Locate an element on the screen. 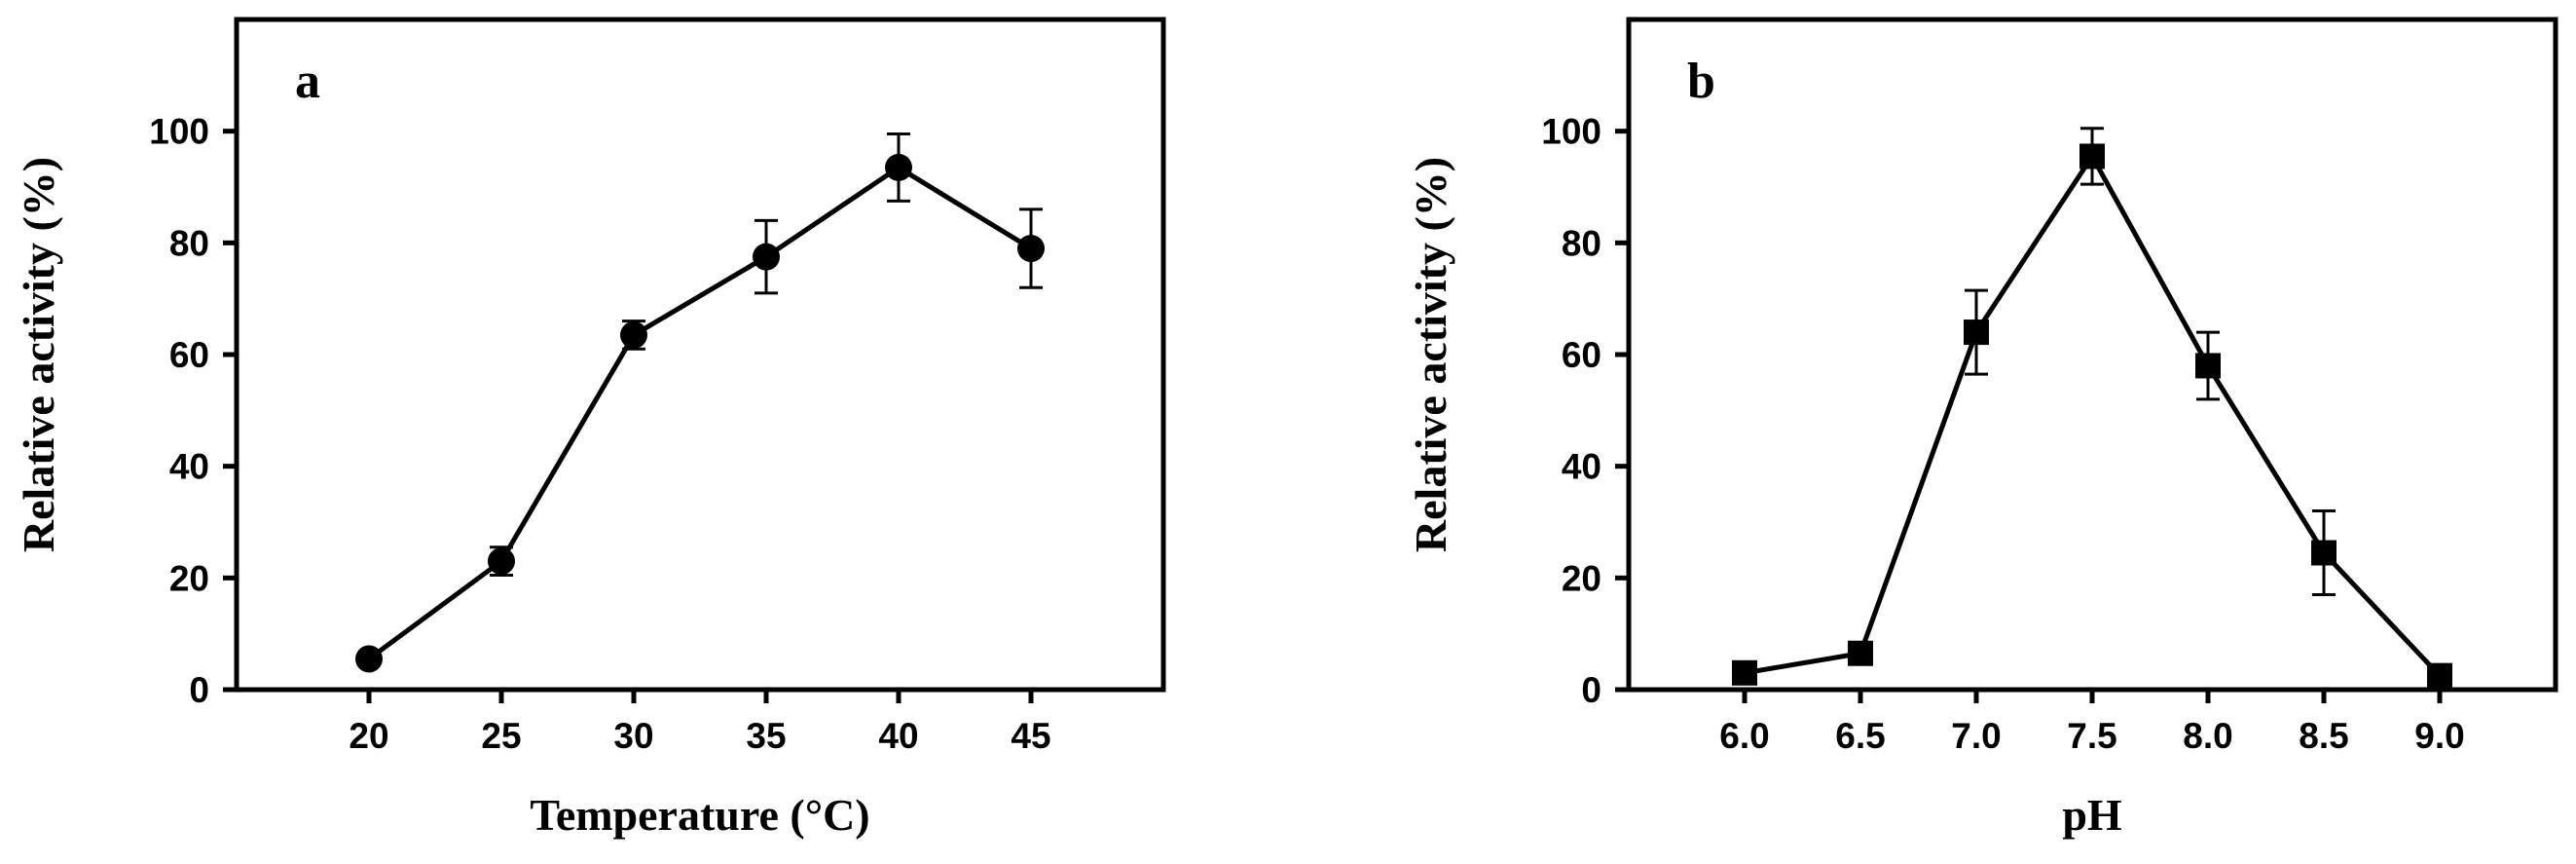 The image size is (2576, 864). x-tick-label: 30 is located at coordinates (633, 736).